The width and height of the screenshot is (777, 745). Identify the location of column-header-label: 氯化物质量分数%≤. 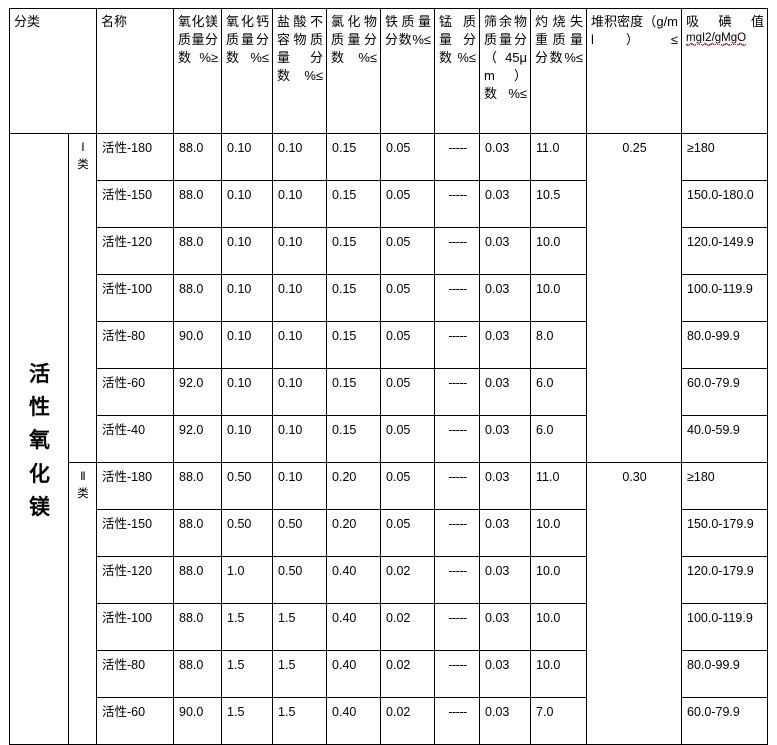
(354, 39).